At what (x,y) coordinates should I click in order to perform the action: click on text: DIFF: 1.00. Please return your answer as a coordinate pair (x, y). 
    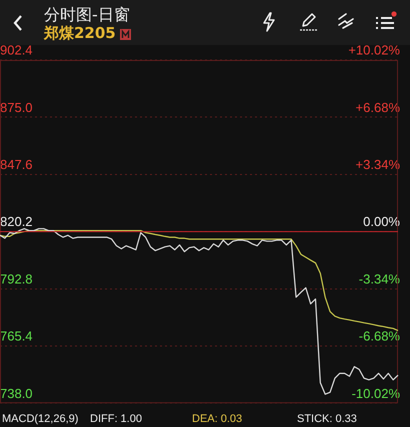
    Looking at the image, I should click on (116, 419).